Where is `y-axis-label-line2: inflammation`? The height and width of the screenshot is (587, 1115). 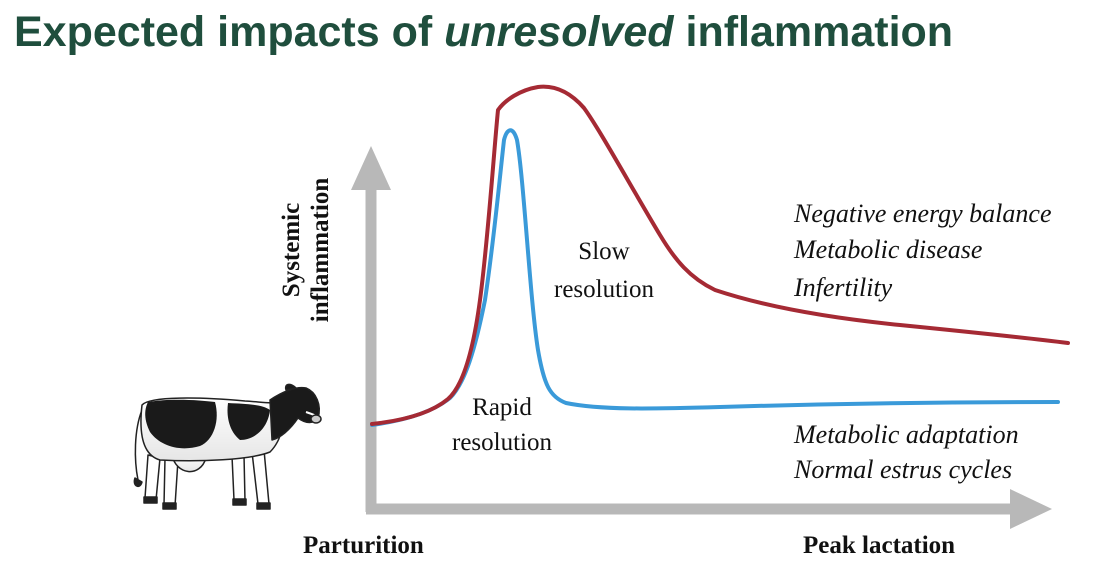
y-axis-label-line2: inflammation is located at coordinates (320, 250).